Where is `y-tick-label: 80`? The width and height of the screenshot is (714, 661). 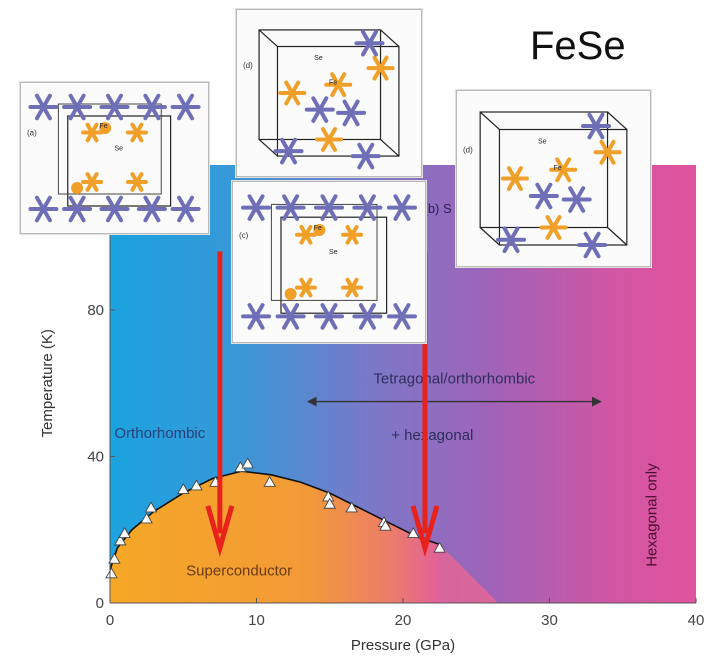 y-tick-label: 80 is located at coordinates (95, 310).